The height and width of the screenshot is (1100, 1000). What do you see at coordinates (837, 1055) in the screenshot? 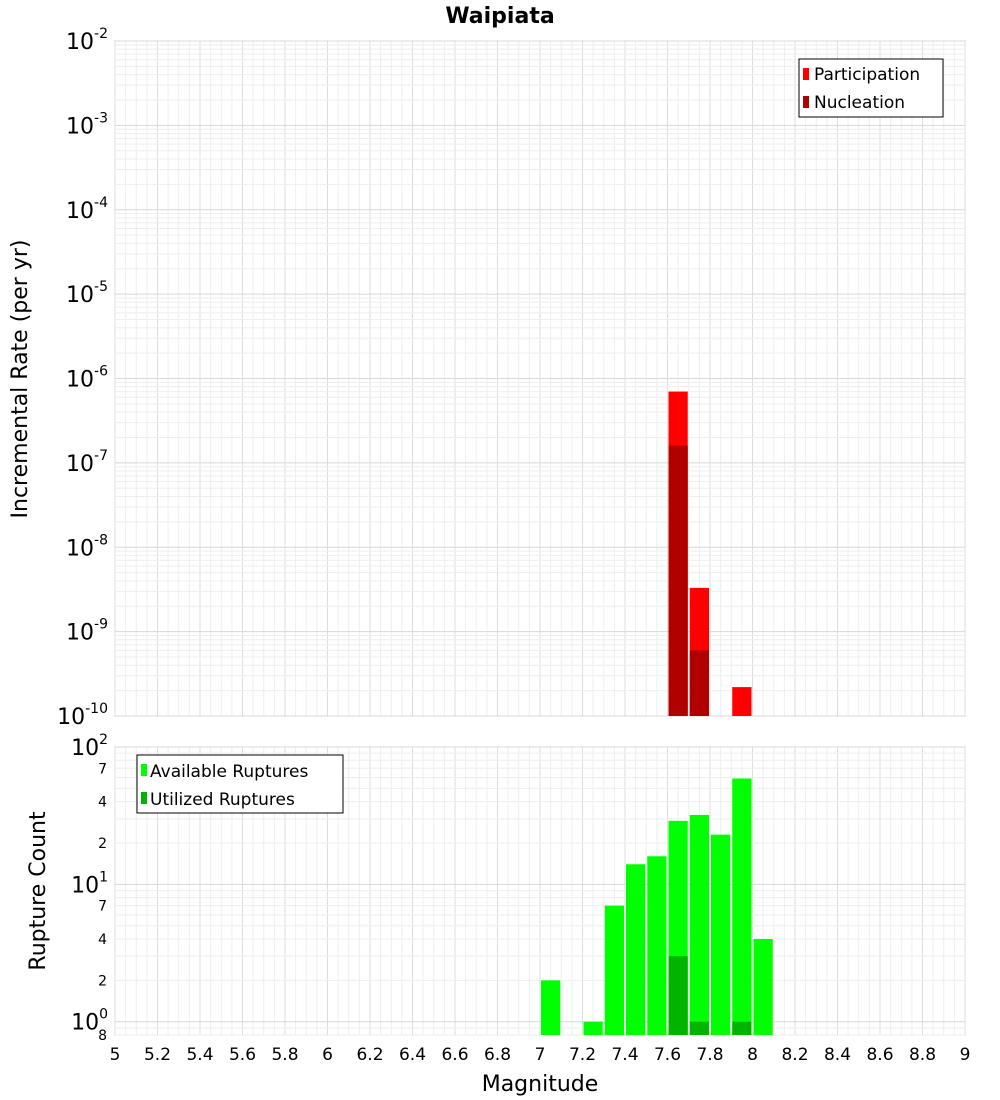
I see `x-tick-label: 8.4` at bounding box center [837, 1055].